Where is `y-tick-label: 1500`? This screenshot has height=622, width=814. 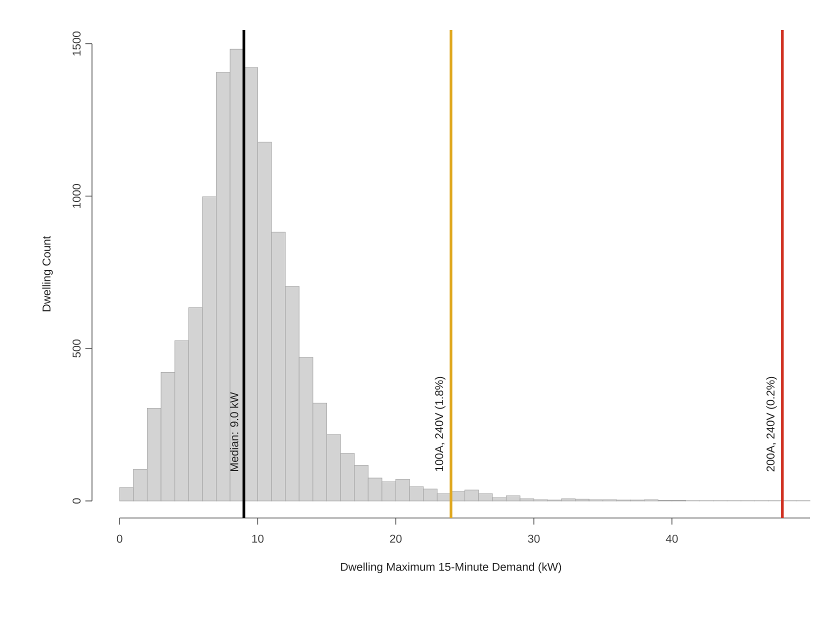 y-tick-label: 1500 is located at coordinates (76, 44).